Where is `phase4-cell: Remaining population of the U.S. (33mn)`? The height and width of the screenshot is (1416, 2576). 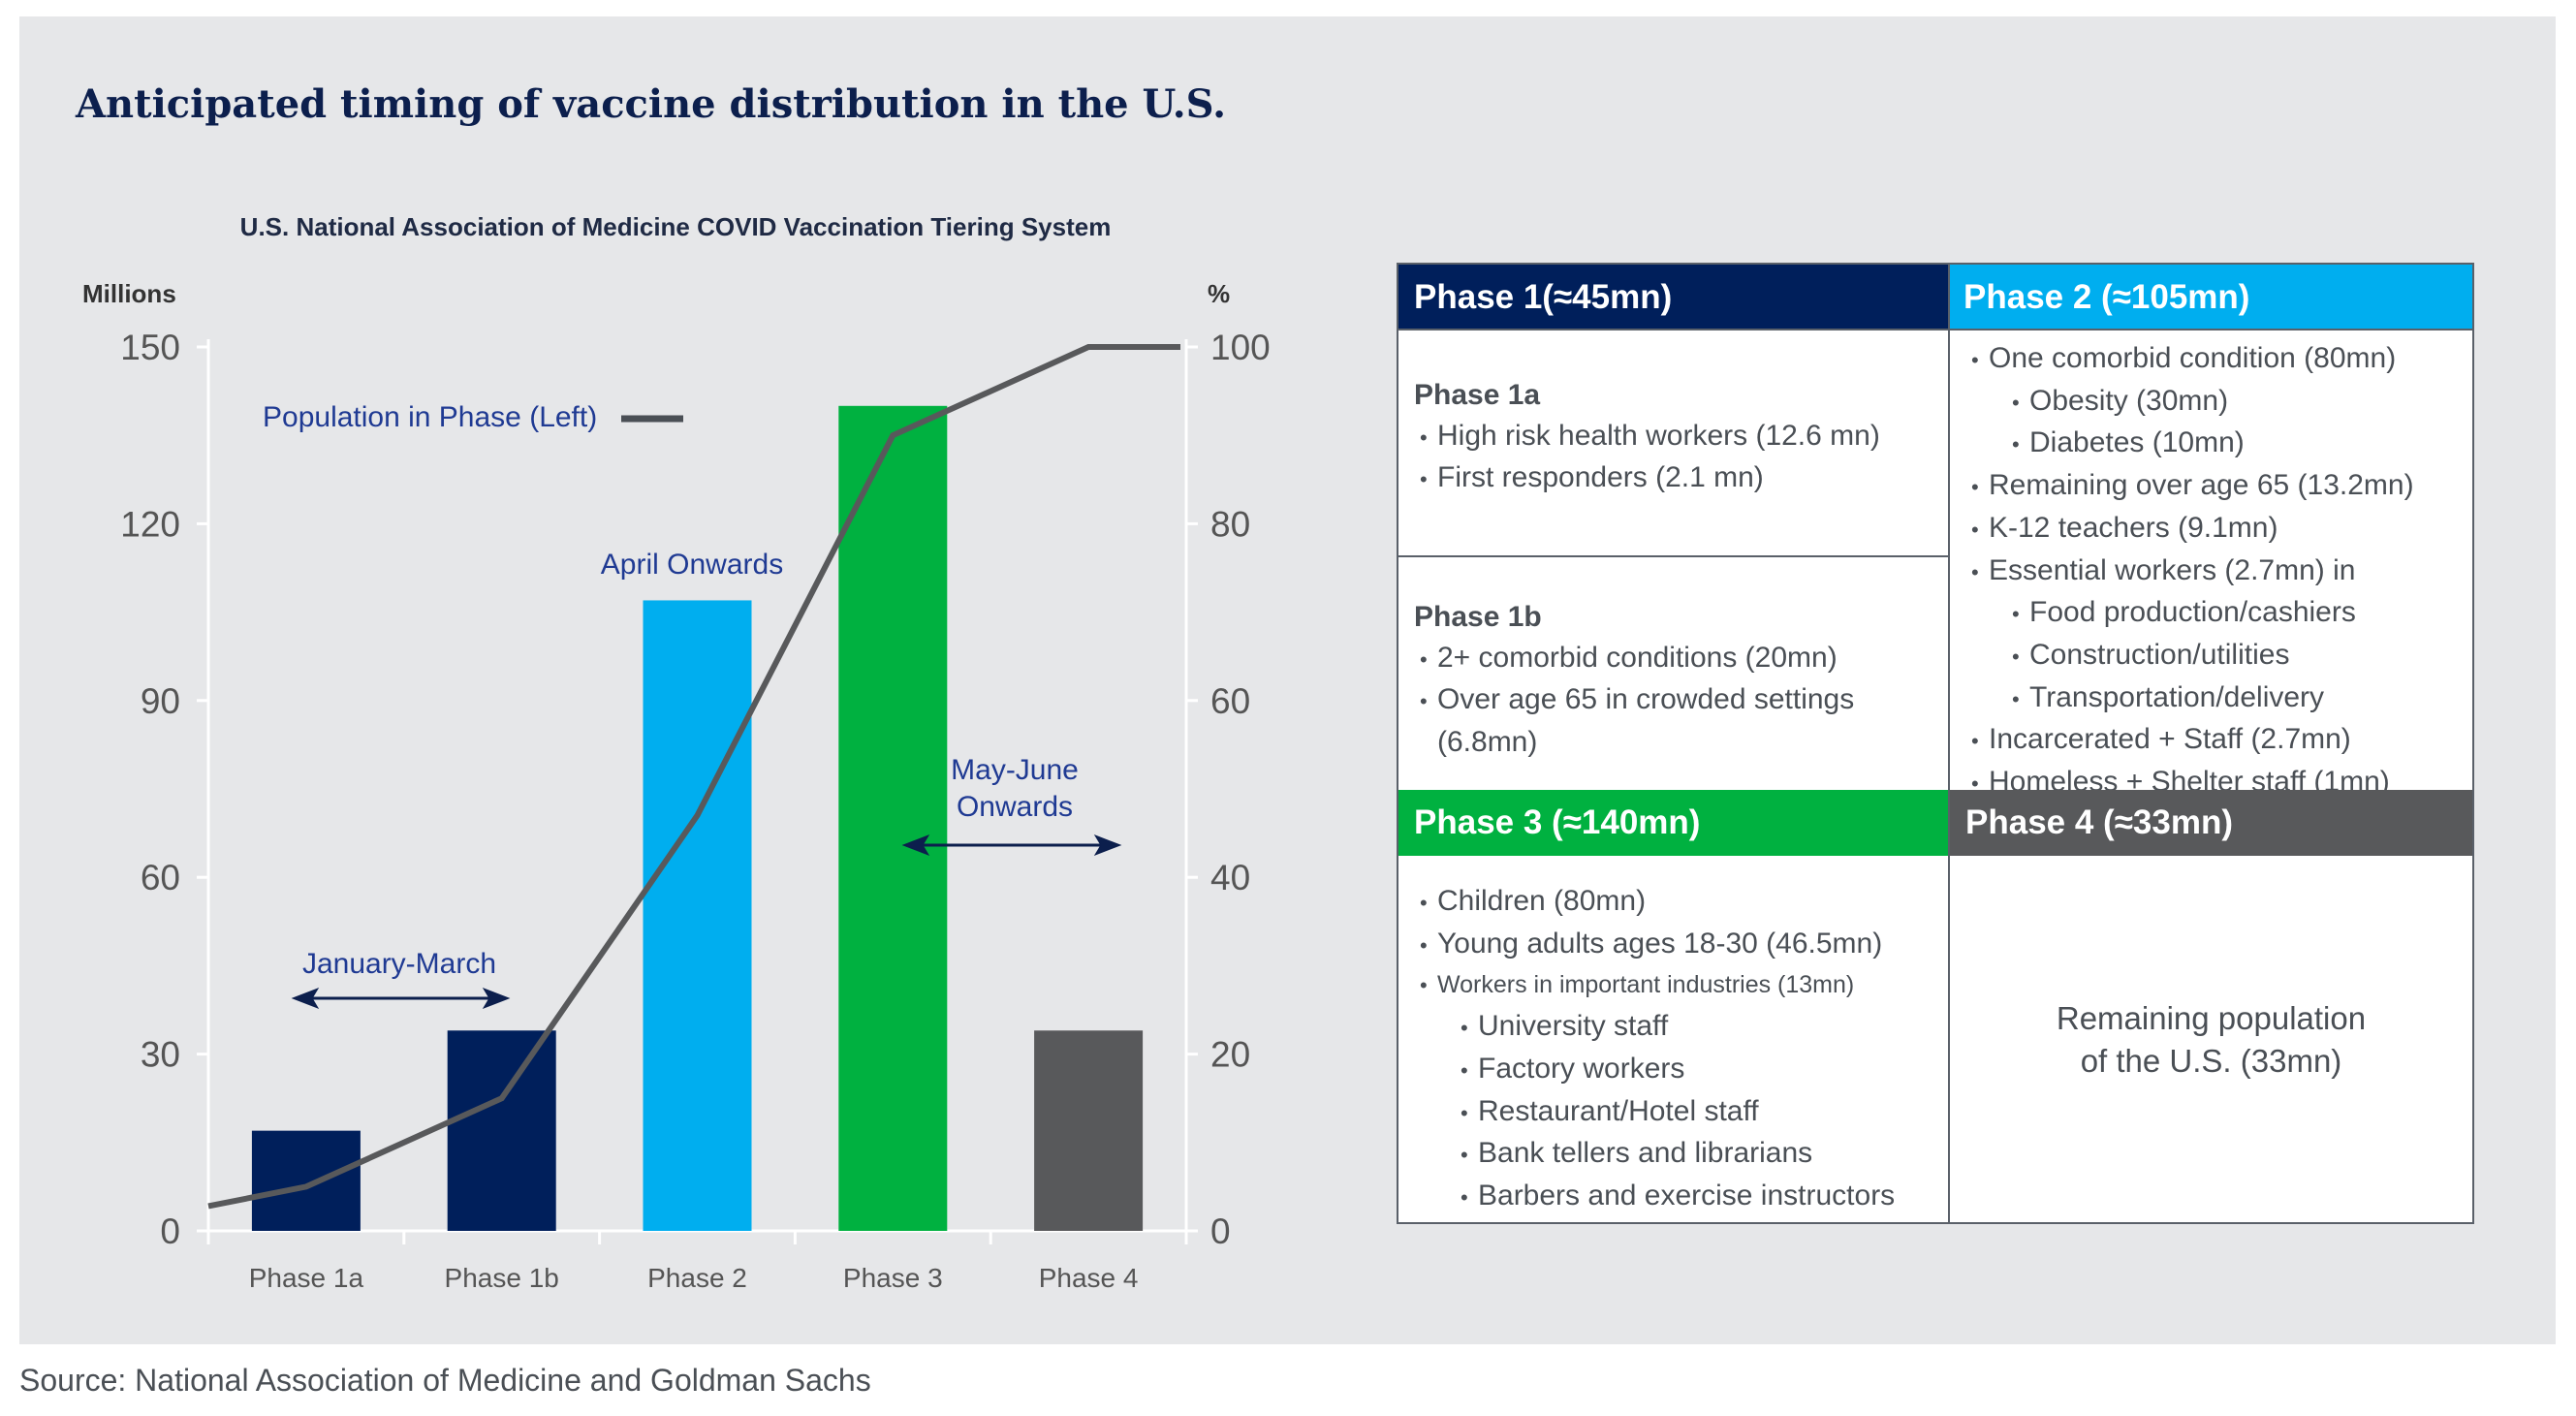 phase4-cell: Remaining population of the U.S. (33mn) is located at coordinates (2211, 1039).